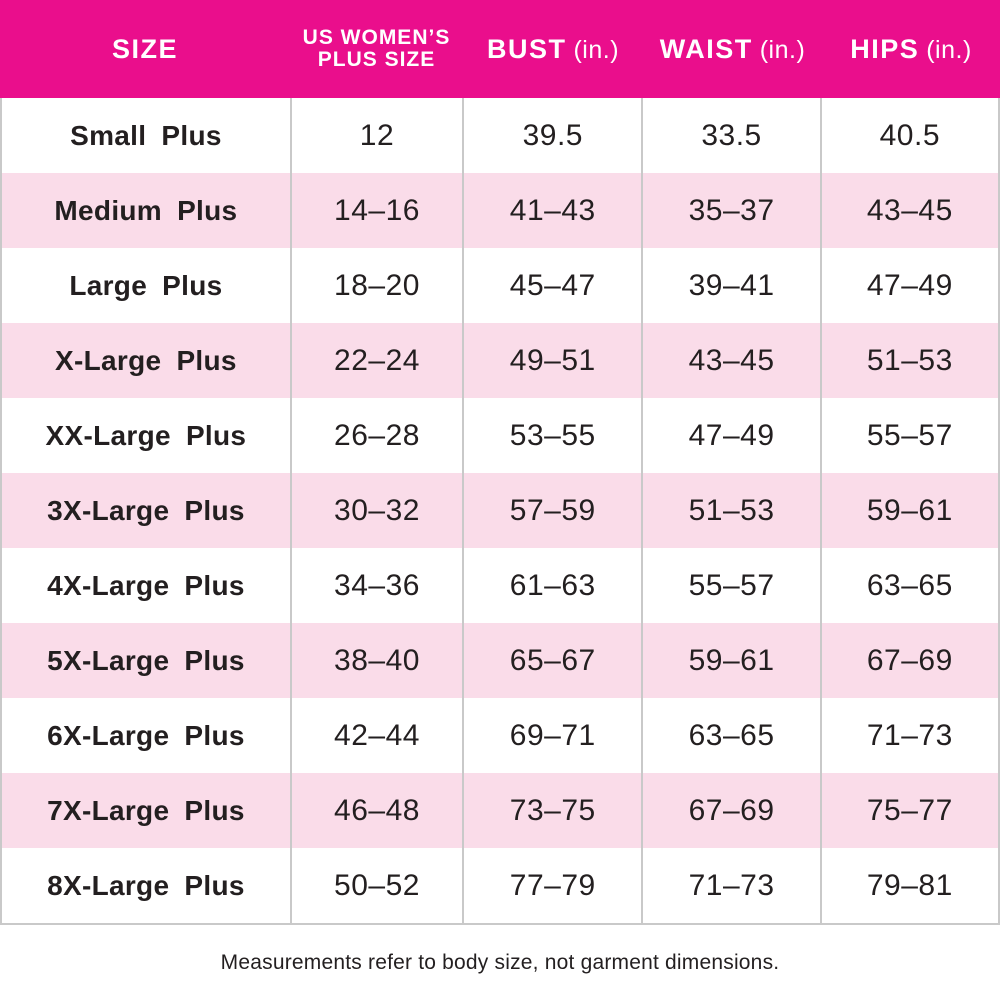 This screenshot has height=1000, width=1000. I want to click on table-row: XX-Large Plus 26–28 53–55 47–49 55–57, so click(500, 435).